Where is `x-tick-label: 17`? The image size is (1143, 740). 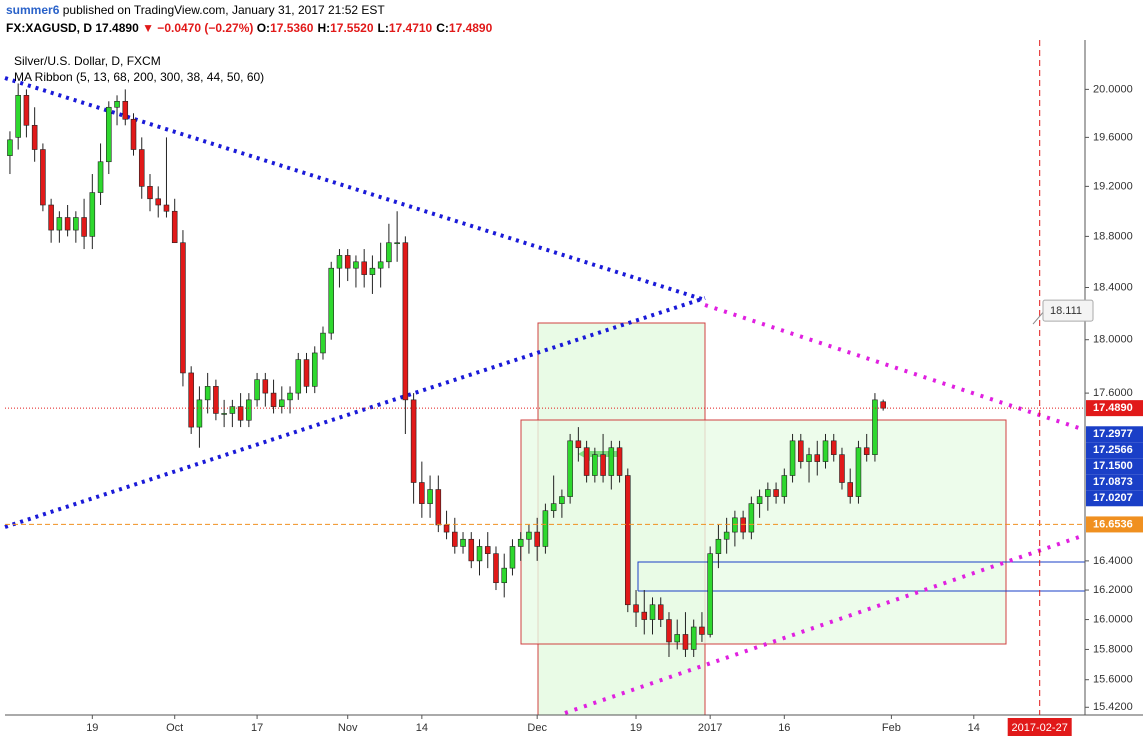 x-tick-label: 17 is located at coordinates (257, 728).